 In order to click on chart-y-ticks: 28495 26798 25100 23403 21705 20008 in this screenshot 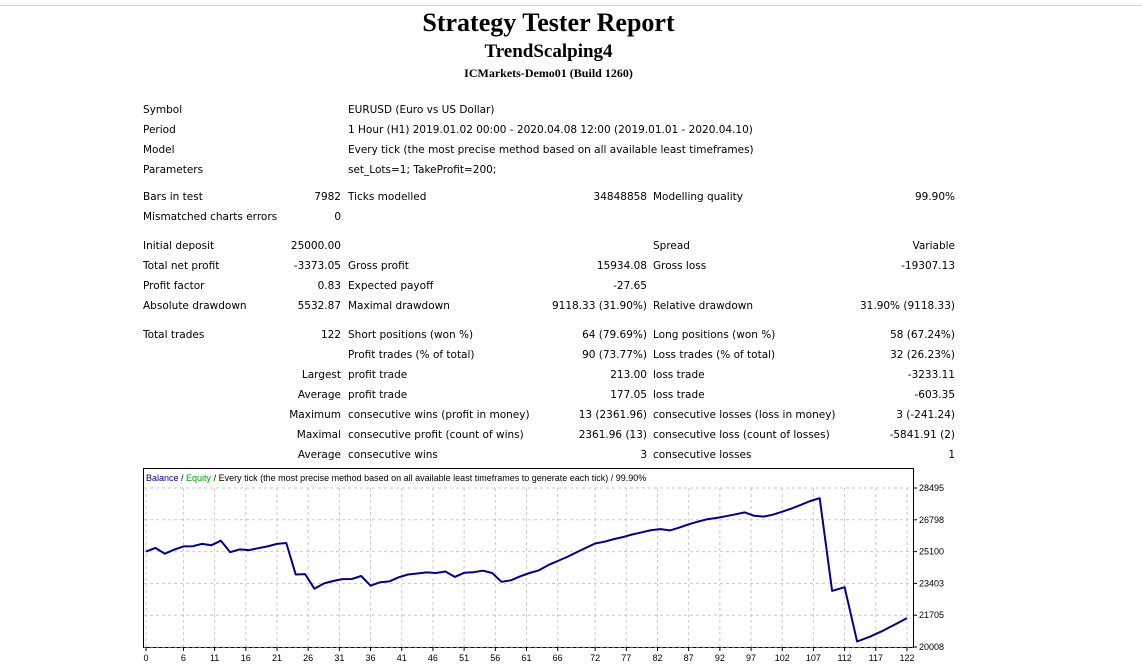, I will do `click(928, 567)`.